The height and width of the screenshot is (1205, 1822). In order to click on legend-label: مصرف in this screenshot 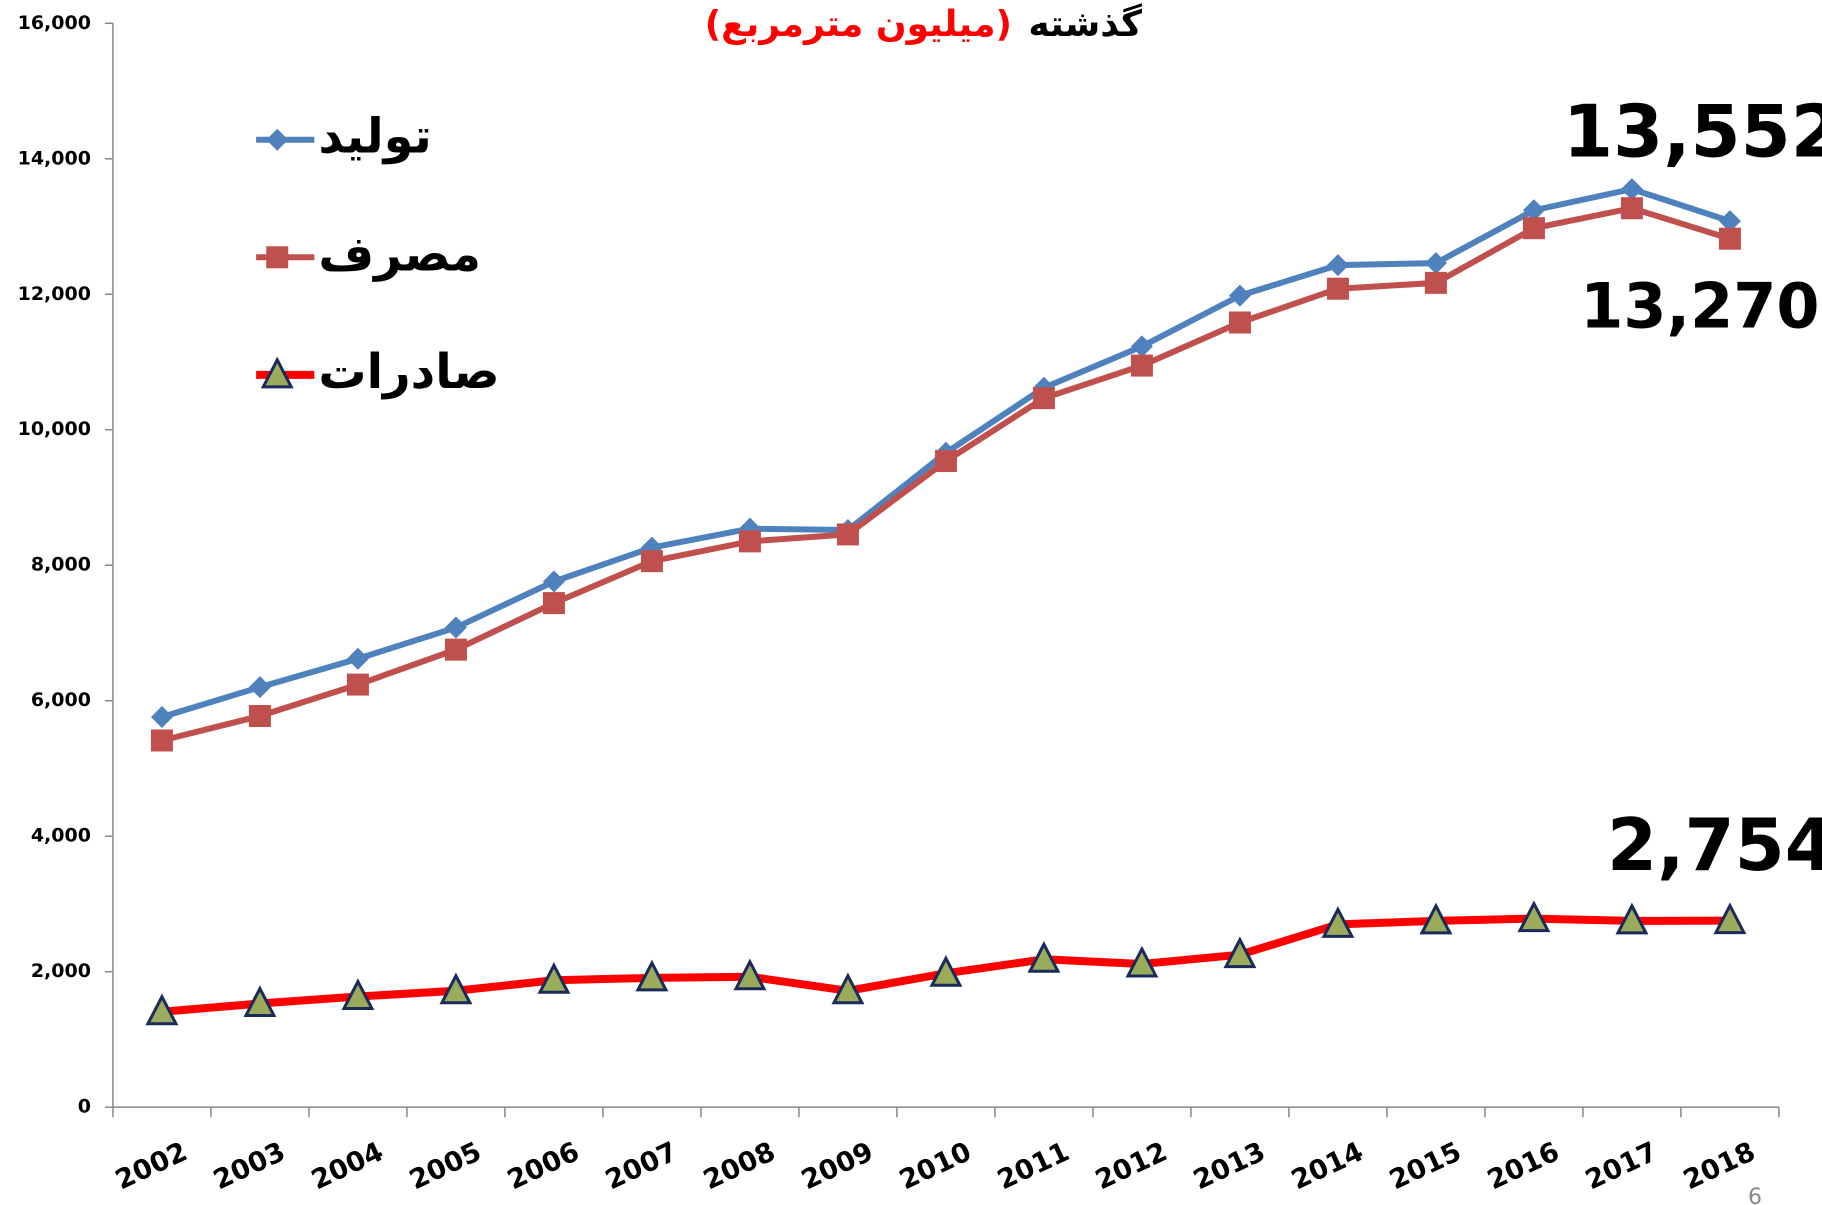, I will do `click(399, 254)`.